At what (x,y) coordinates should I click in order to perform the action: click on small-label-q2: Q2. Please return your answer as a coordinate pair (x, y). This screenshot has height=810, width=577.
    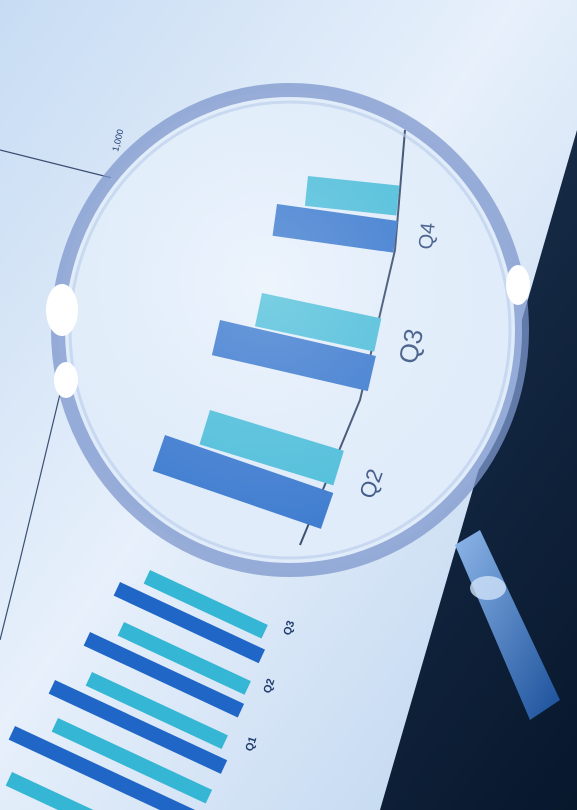
    Looking at the image, I should click on (269, 686).